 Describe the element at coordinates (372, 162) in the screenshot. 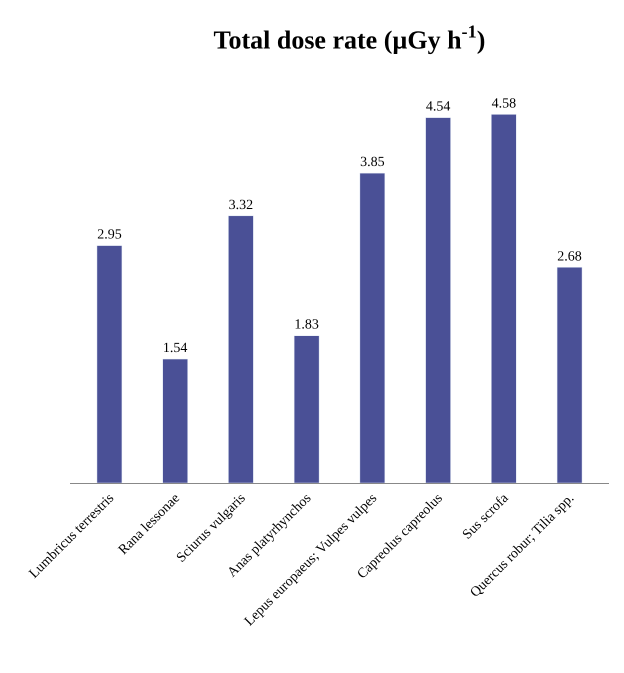

I see `data-label: 3.85` at that location.